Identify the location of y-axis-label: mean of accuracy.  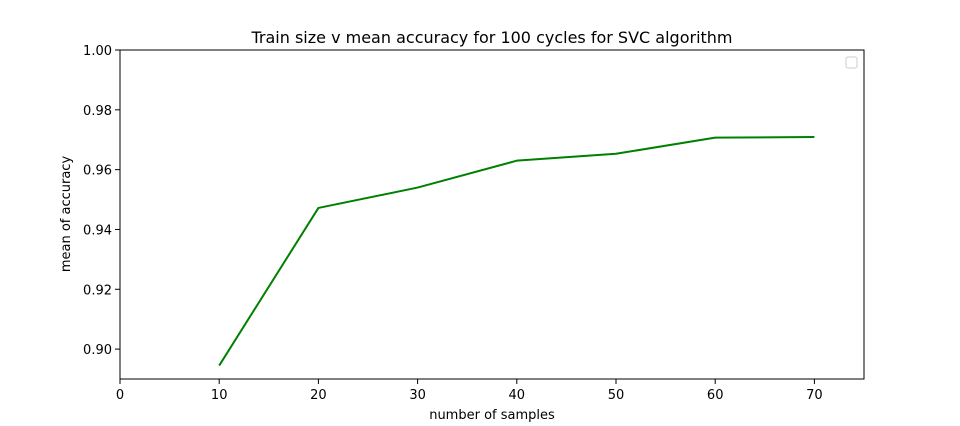
(66, 214).